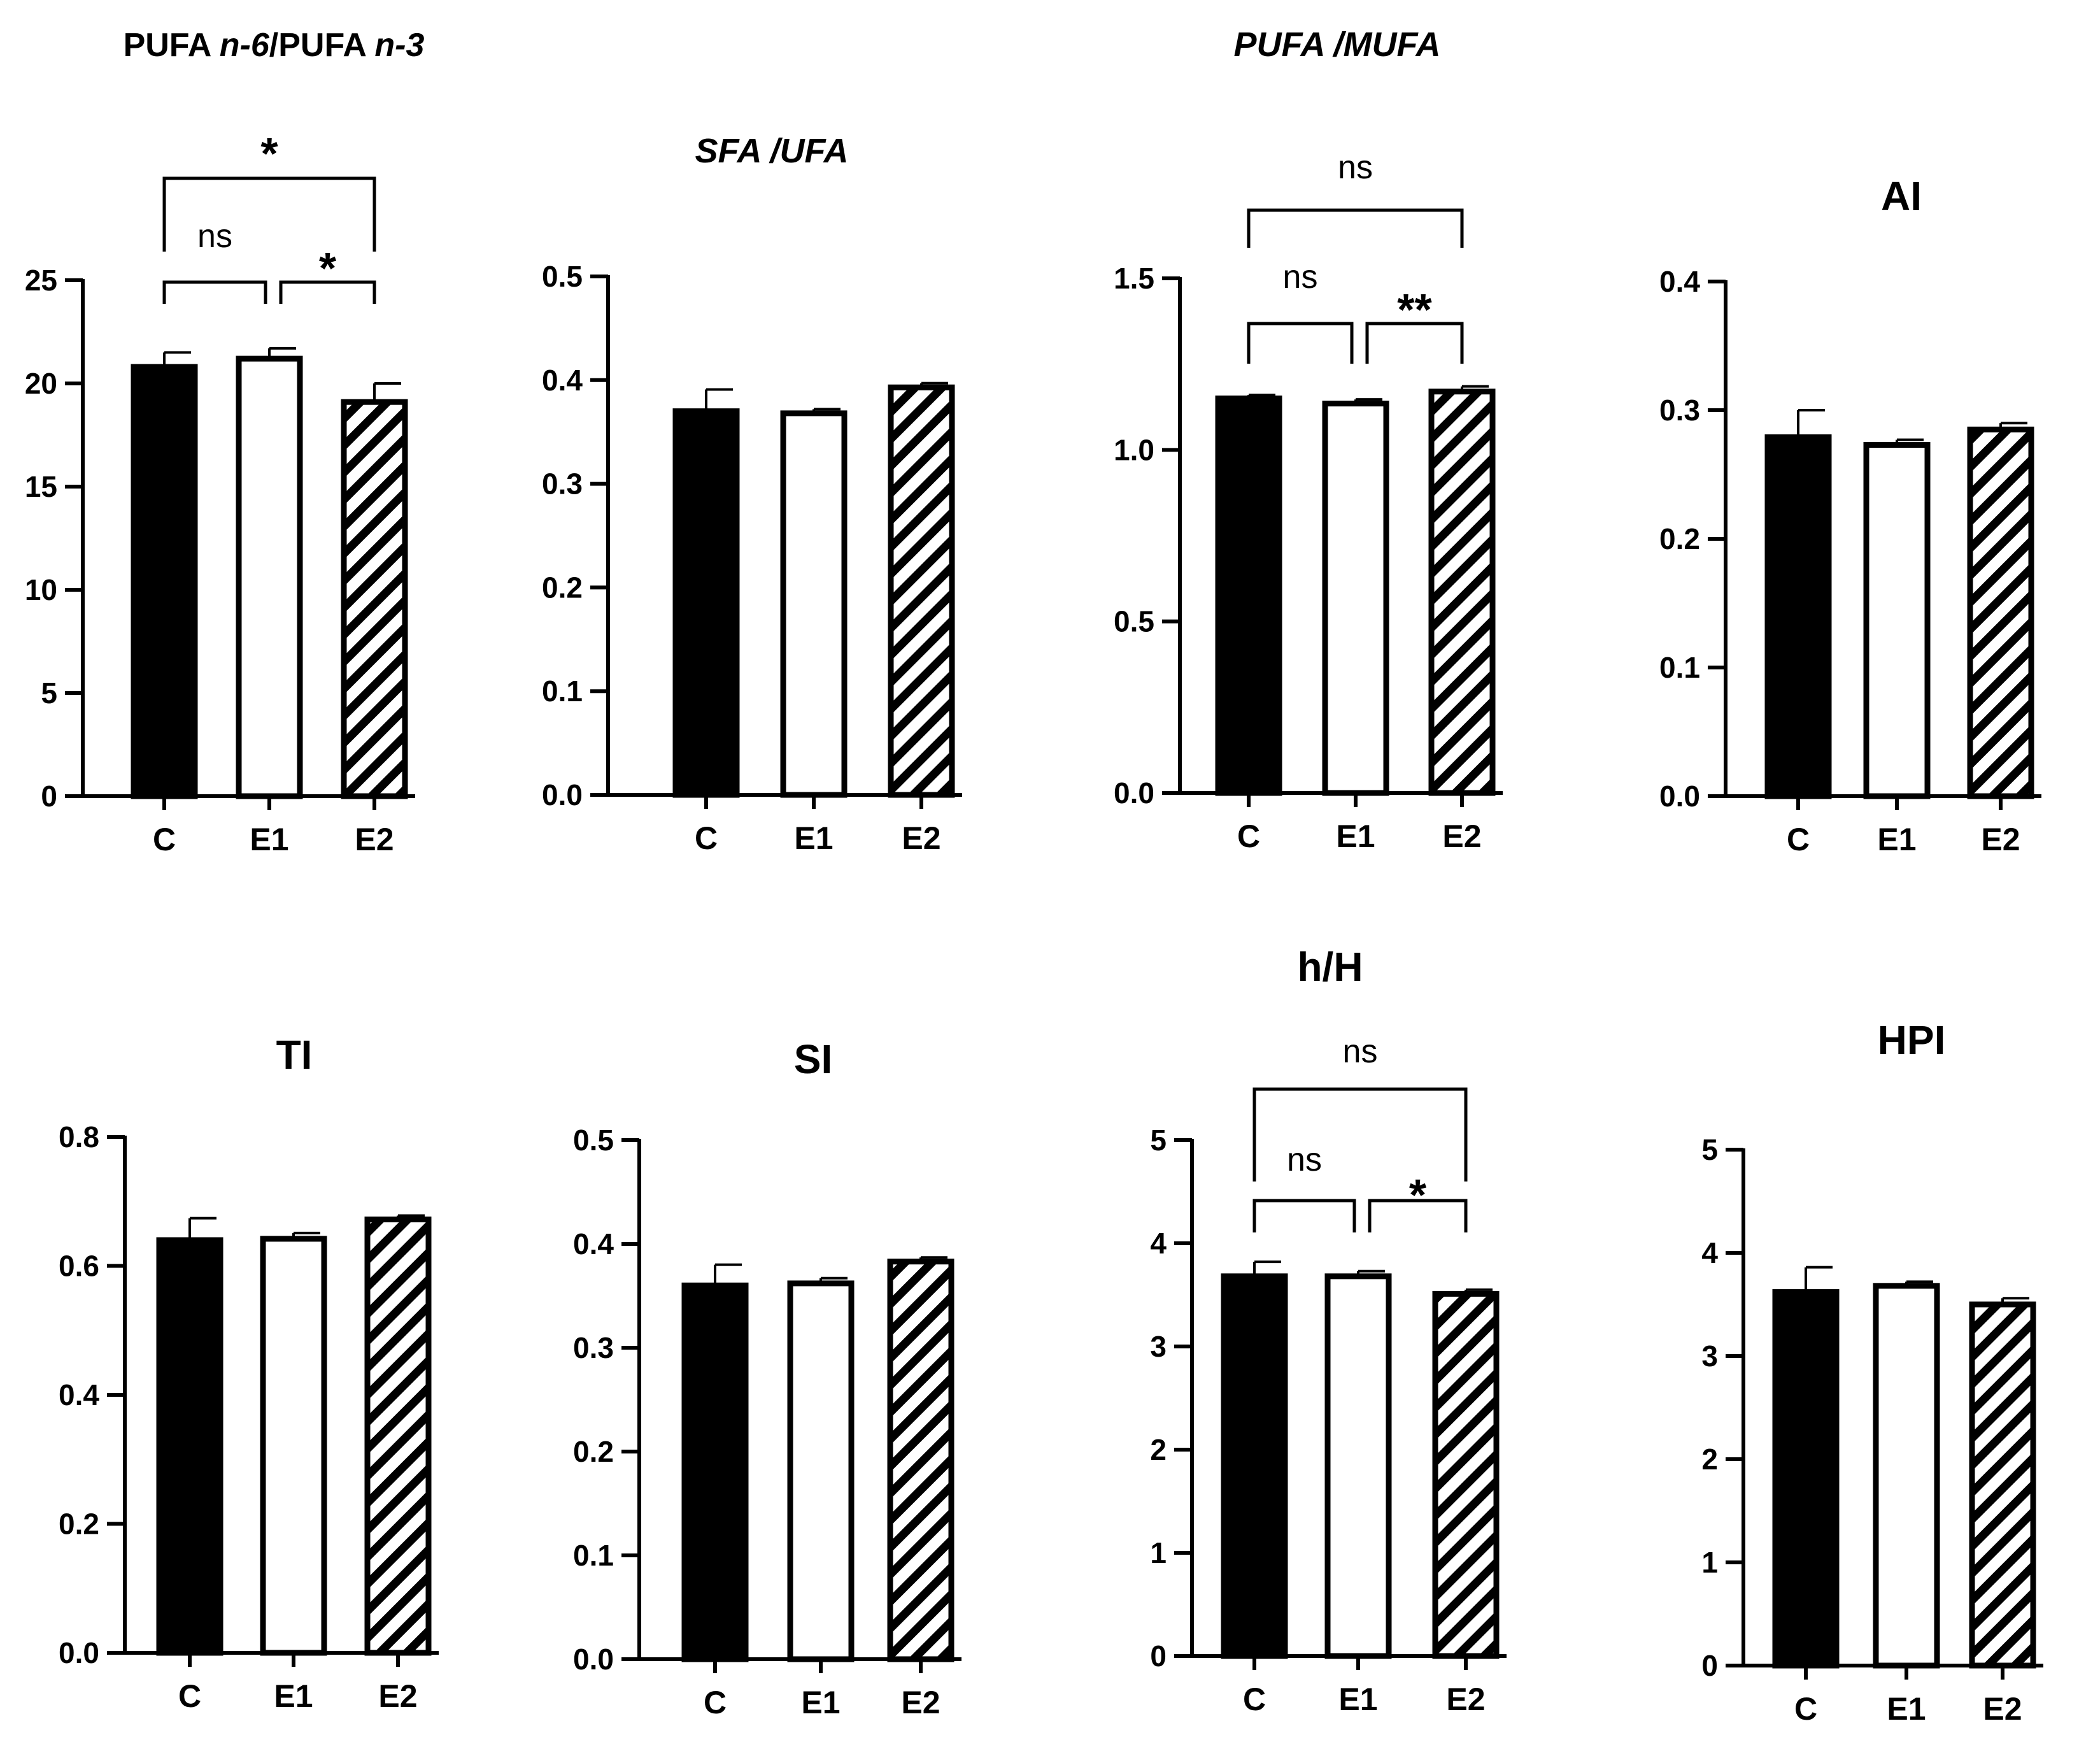 This screenshot has height=1749, width=2100. I want to click on y-tick-label: 0.8, so click(79, 1136).